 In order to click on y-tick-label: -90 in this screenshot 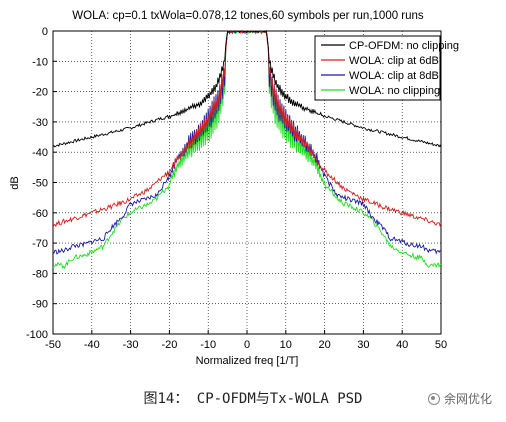, I will do `click(40, 305)`.